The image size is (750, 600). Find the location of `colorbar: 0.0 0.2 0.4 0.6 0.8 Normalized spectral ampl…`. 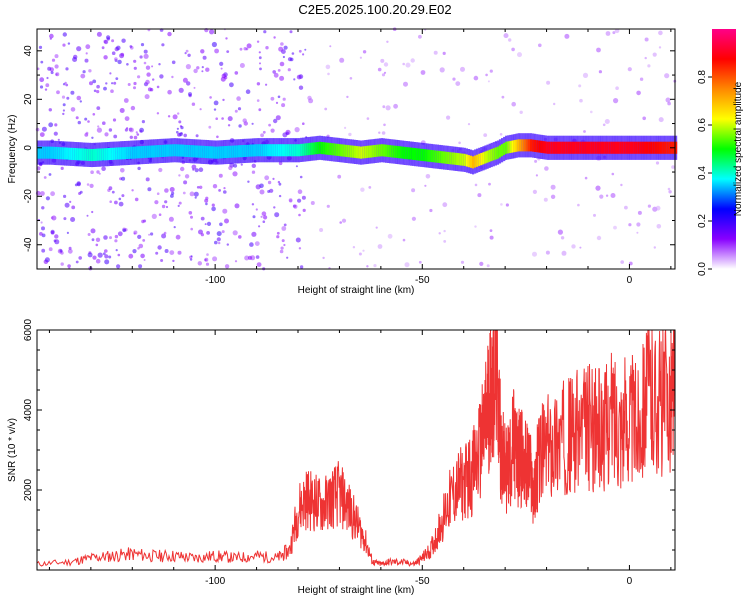

colorbar: 0.0 0.2 0.4 0.6 0.8 Normalized spectral ampl… is located at coordinates (720, 152).